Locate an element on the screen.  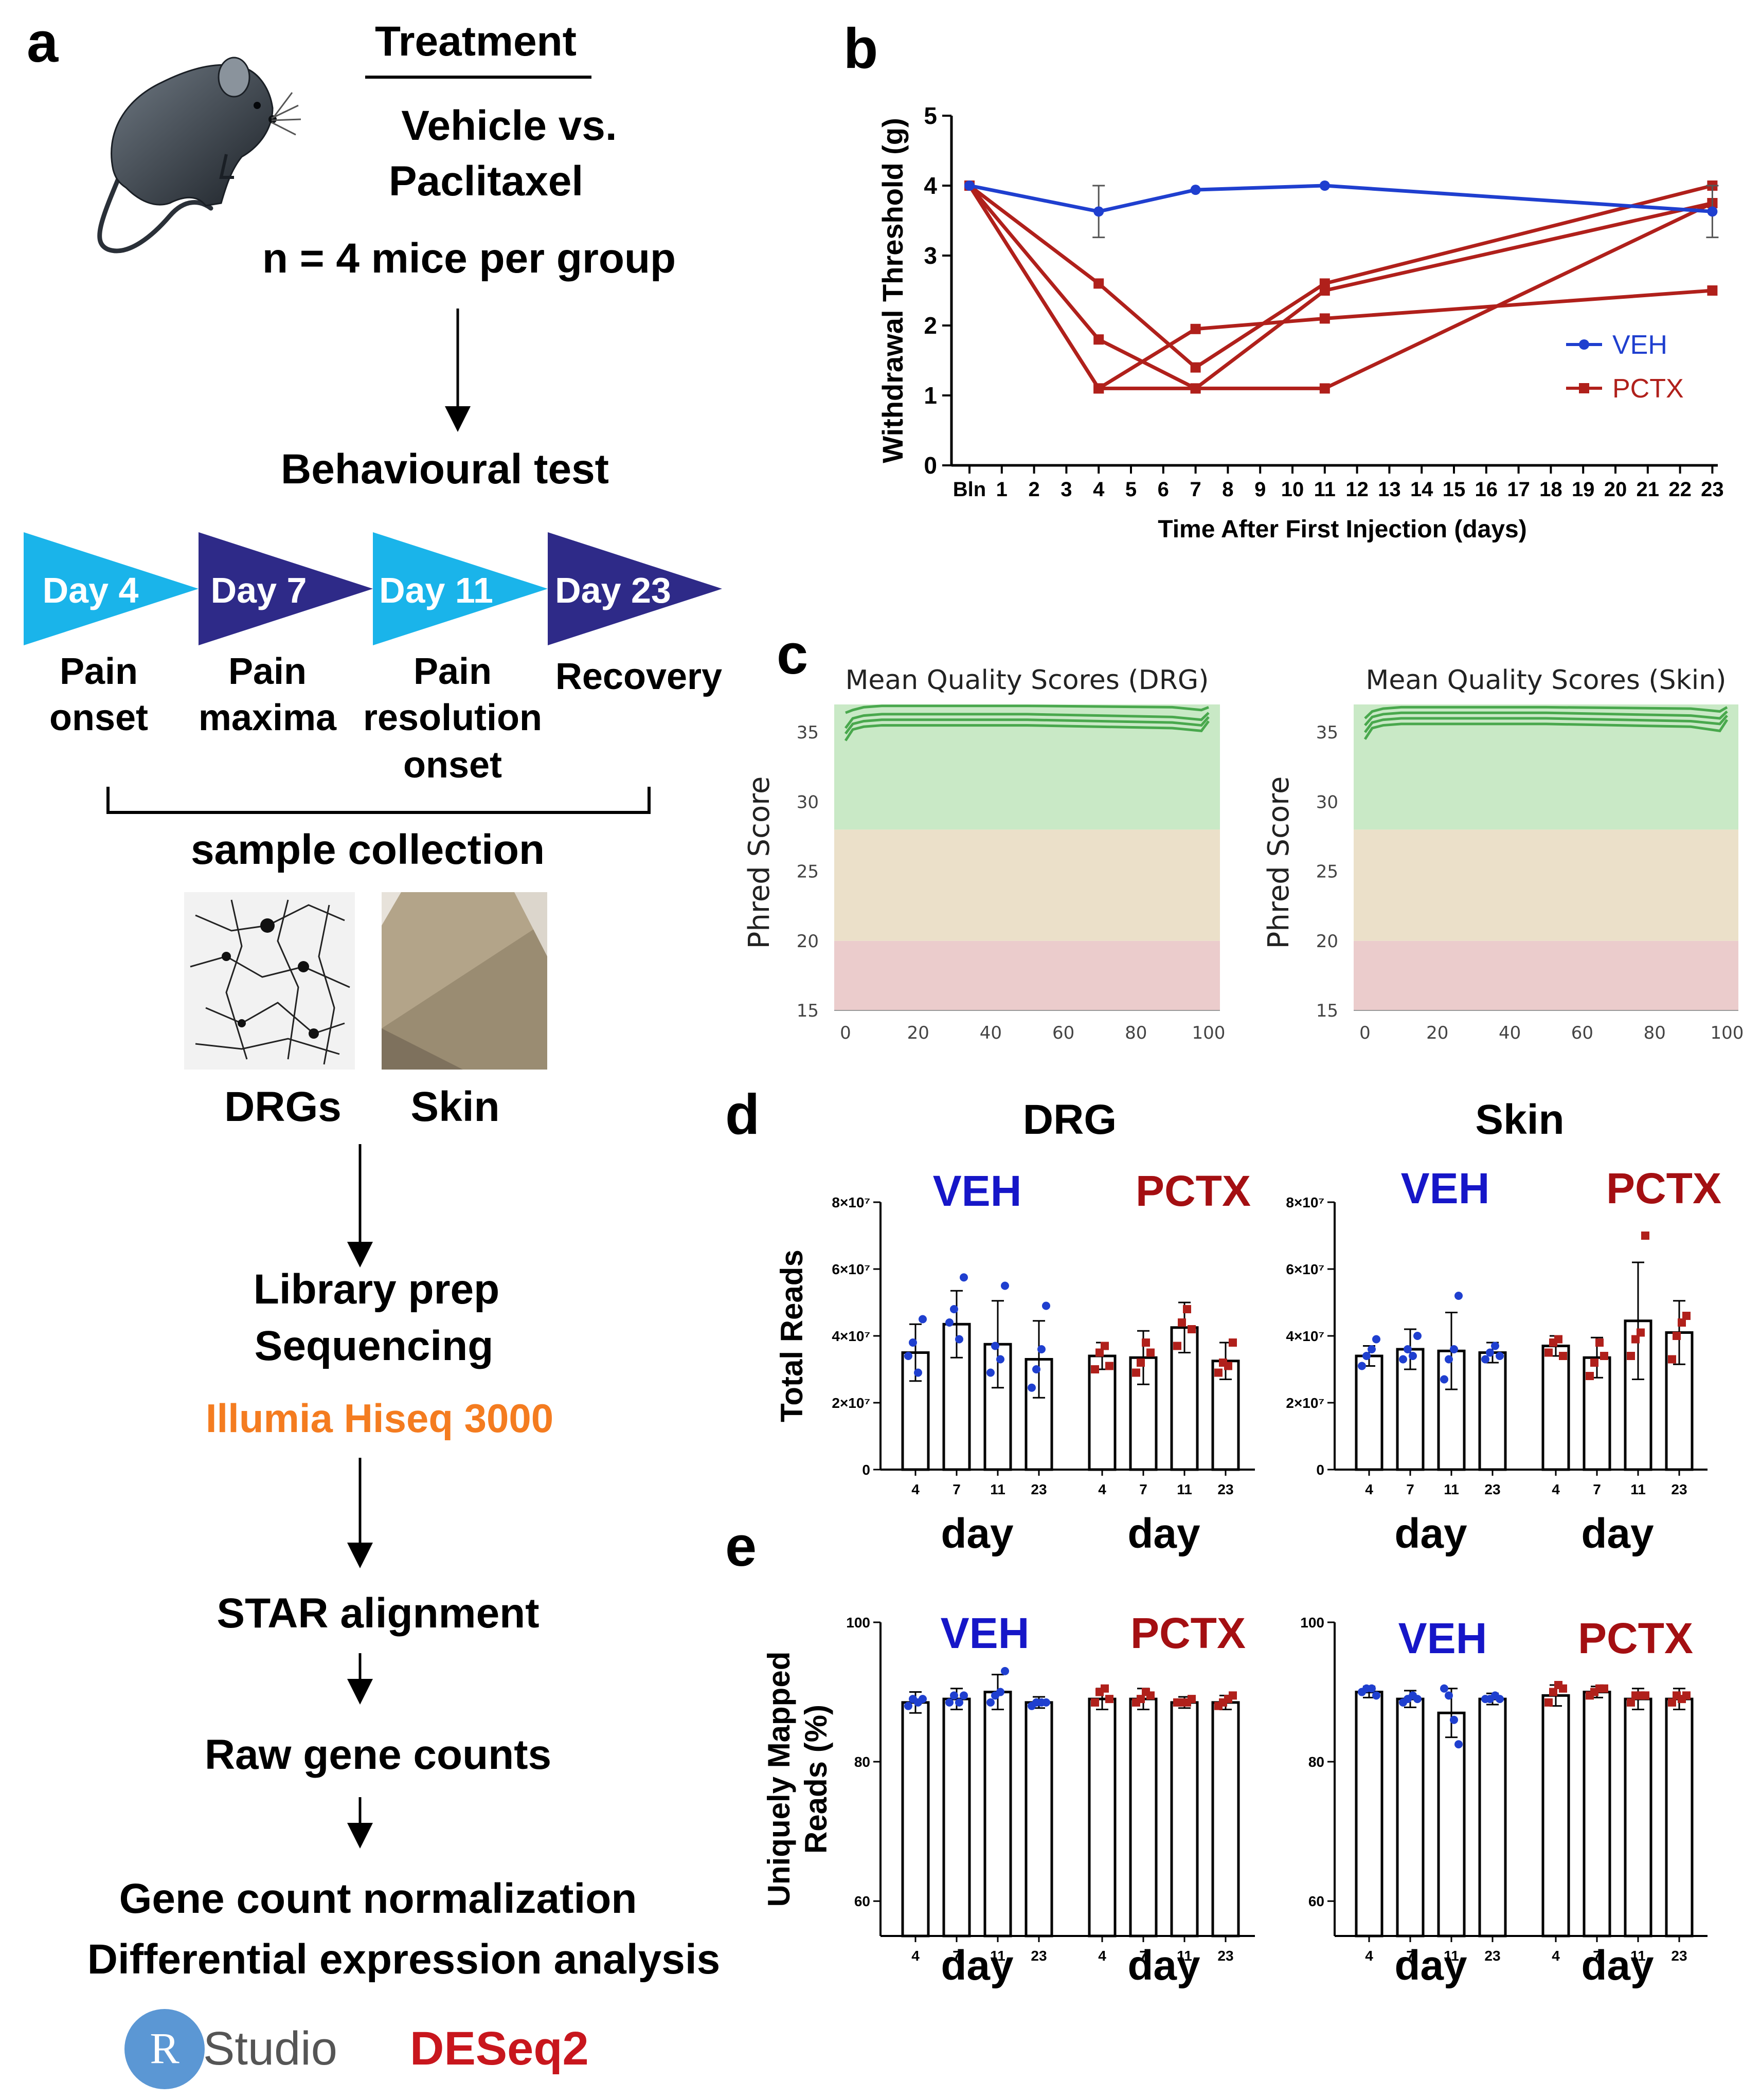
phase-day4-line1: Pain is located at coordinates (99, 671).